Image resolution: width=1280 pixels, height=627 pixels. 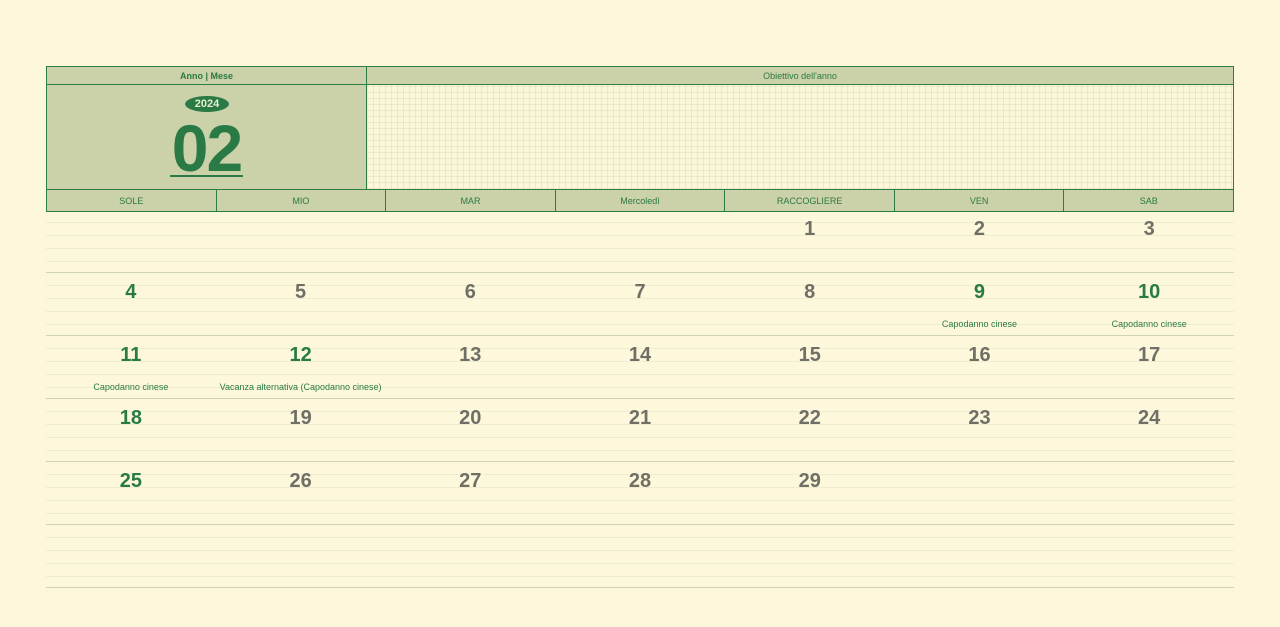 I want to click on weekday-6: SAB, so click(x=1148, y=200).